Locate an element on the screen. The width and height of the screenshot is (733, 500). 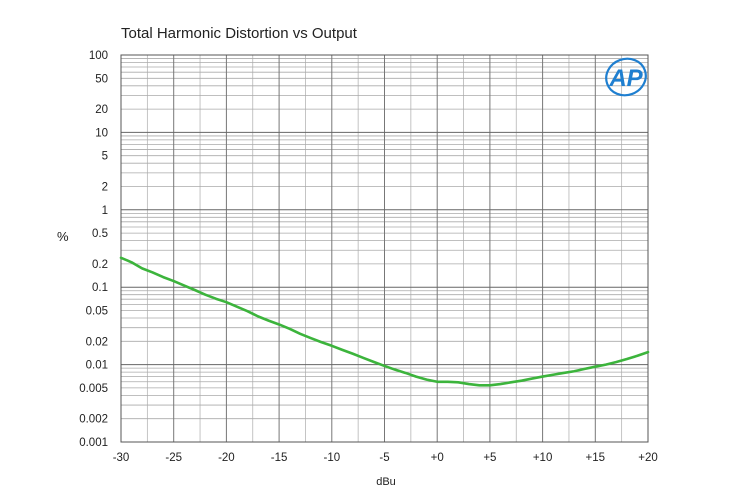
y-tick-label: 0.1 is located at coordinates (100, 288).